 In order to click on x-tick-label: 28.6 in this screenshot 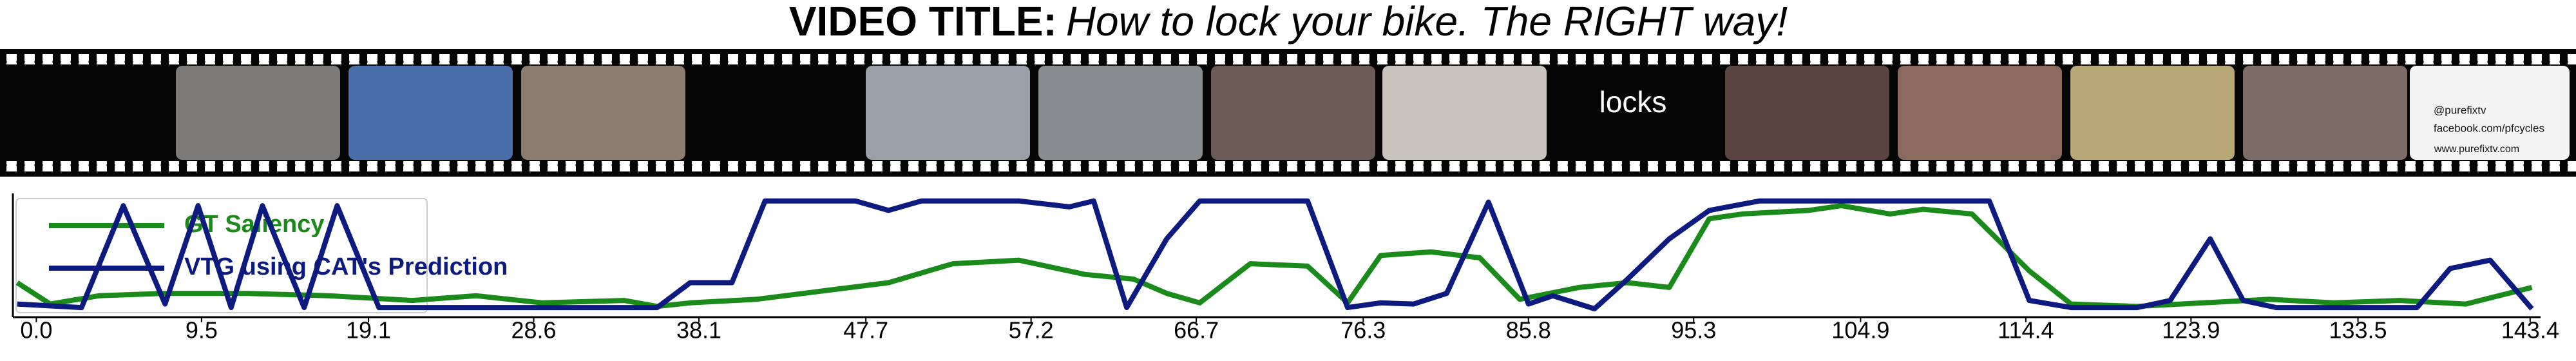, I will do `click(533, 331)`.